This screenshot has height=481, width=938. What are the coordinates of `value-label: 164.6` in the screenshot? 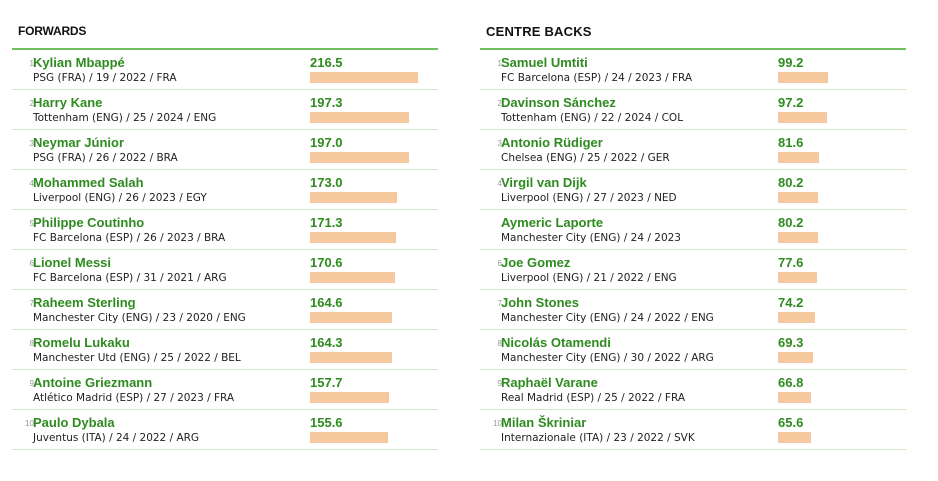 It's located at (326, 302).